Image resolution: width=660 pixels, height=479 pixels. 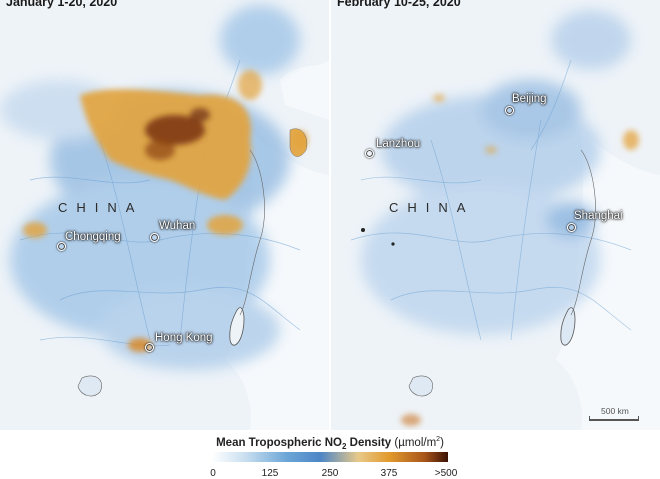 I want to click on city-label-wuhan: Wuhan, so click(x=177, y=226).